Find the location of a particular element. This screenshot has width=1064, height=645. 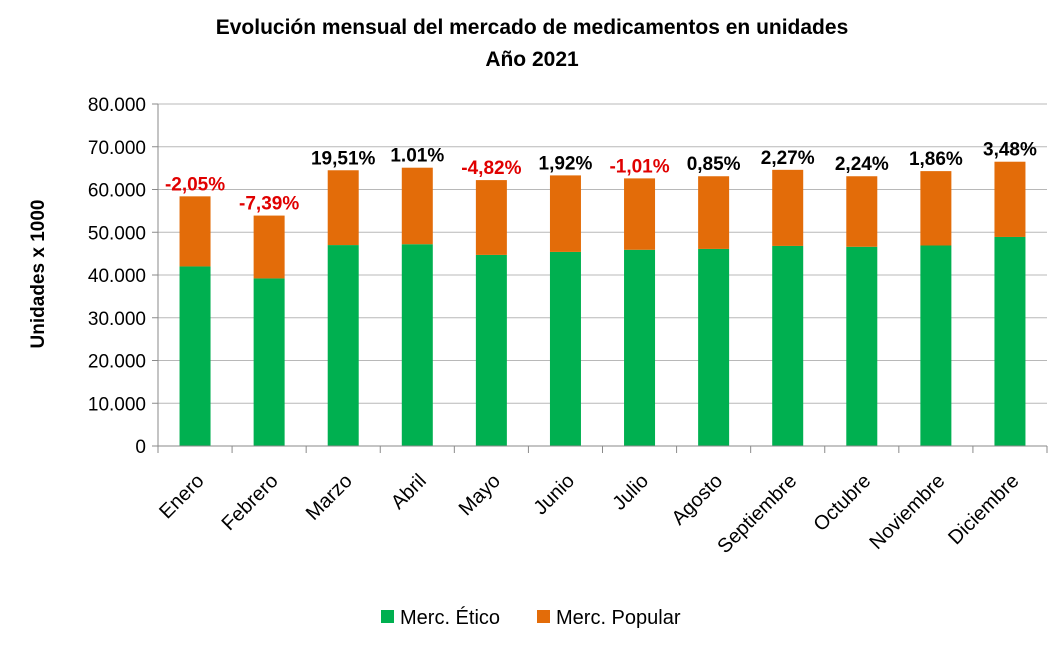

data-label: 19,51% is located at coordinates (343, 158).